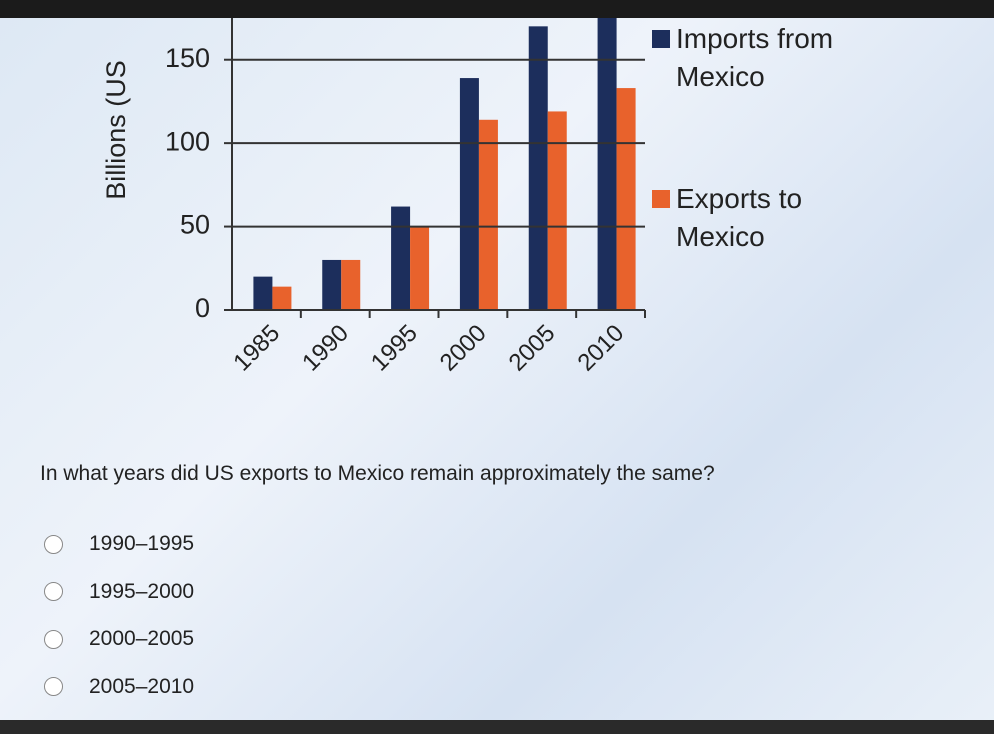  What do you see at coordinates (187, 141) in the screenshot?
I see `y-tick-label: 100` at bounding box center [187, 141].